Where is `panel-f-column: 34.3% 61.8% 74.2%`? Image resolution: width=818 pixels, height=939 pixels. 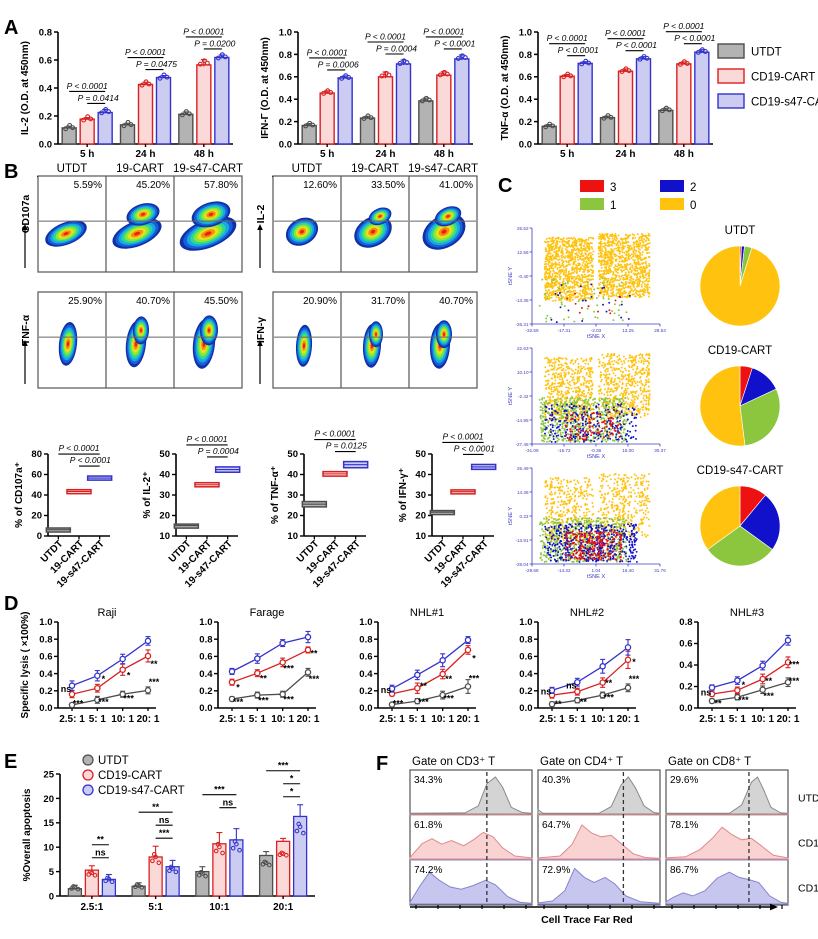 panel-f-column: 34.3% 61.8% 74.2% is located at coordinates (471, 839).